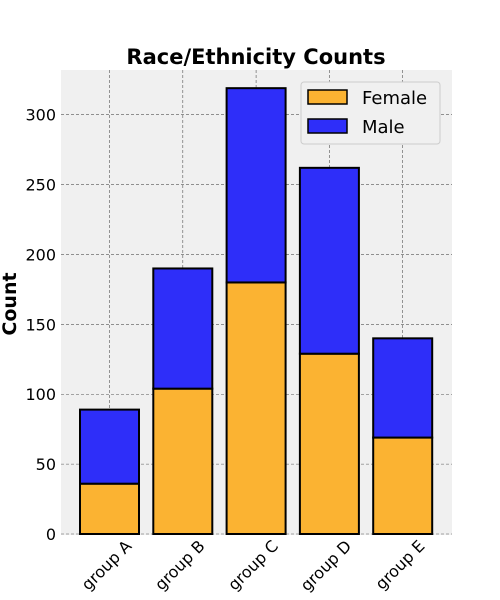 Image resolution: width=500 pixels, height=600 pixels. Describe the element at coordinates (107, 565) in the screenshot. I see `x-tick-label: group A` at that location.